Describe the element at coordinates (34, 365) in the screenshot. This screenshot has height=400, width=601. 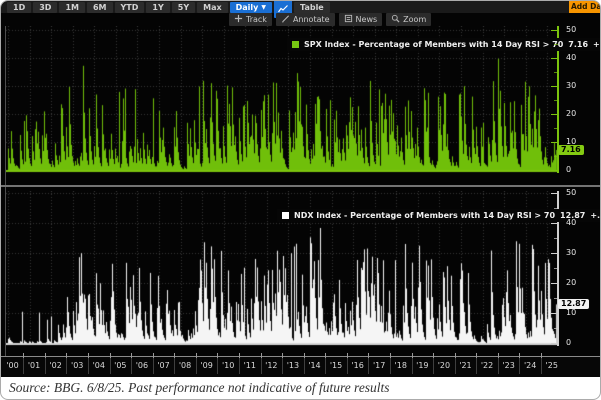
I see `x-axis-label-01: '01` at that location.